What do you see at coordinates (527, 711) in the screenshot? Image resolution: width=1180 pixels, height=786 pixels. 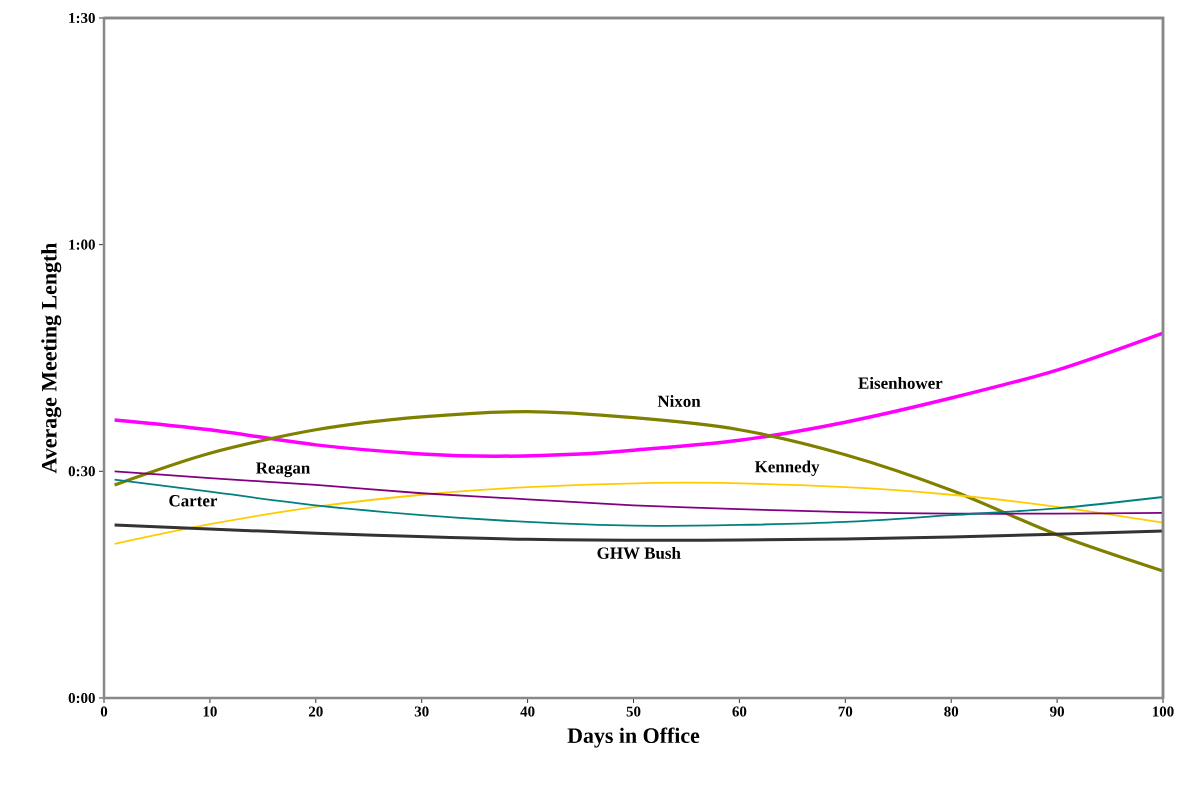 I see `x-tick-label: 40` at bounding box center [527, 711].